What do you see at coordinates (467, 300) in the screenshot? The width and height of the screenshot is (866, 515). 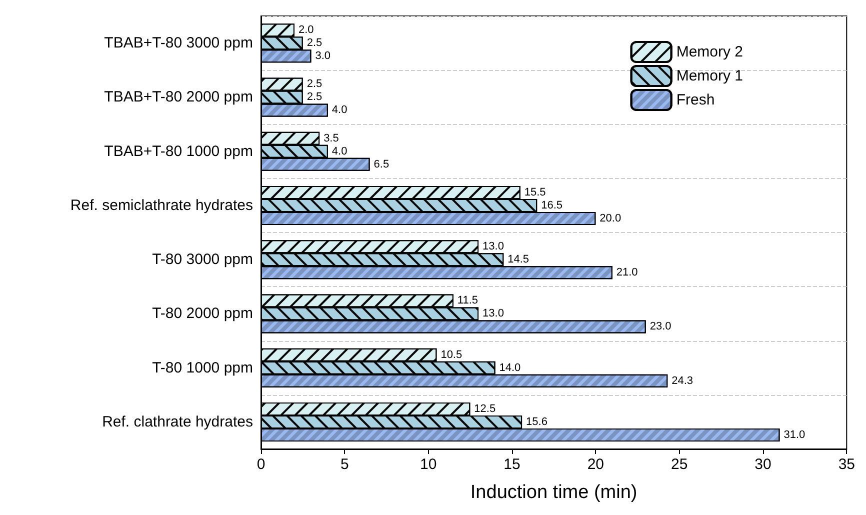 I see `data-label: 11.5` at bounding box center [467, 300].